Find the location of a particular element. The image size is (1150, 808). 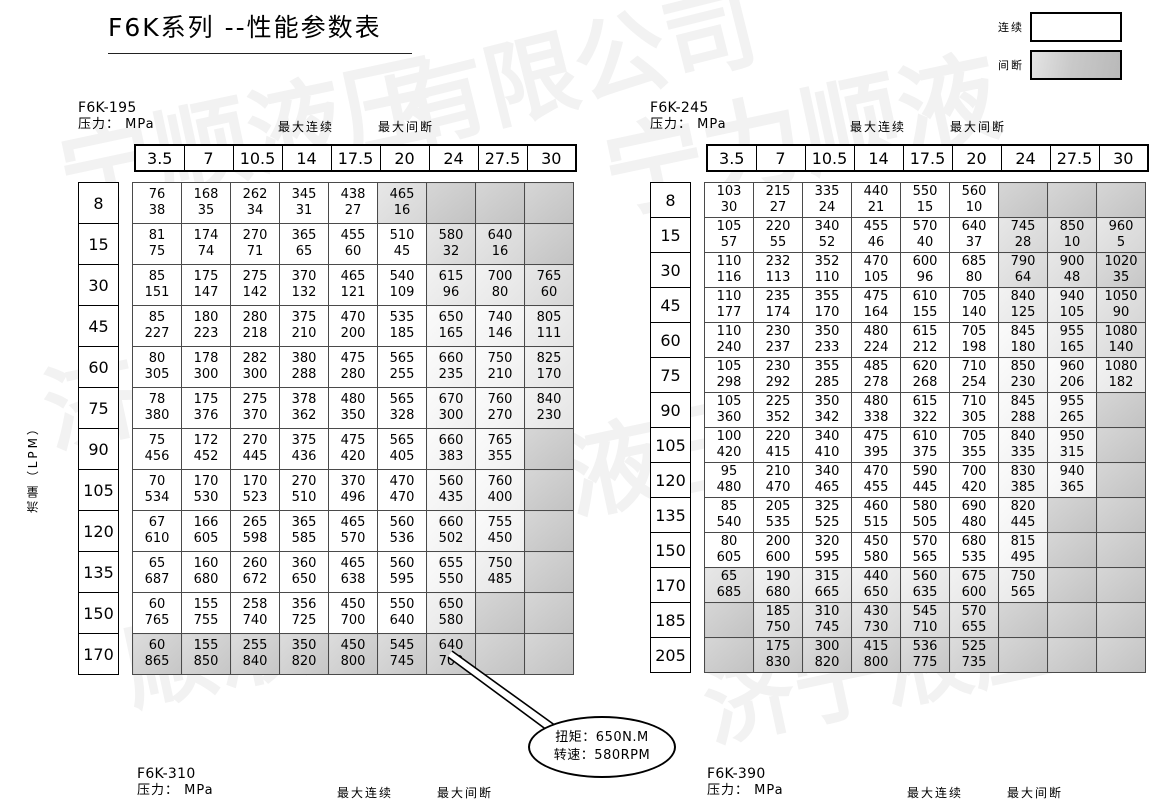

flow-rate-label: 120 is located at coordinates (98, 531).